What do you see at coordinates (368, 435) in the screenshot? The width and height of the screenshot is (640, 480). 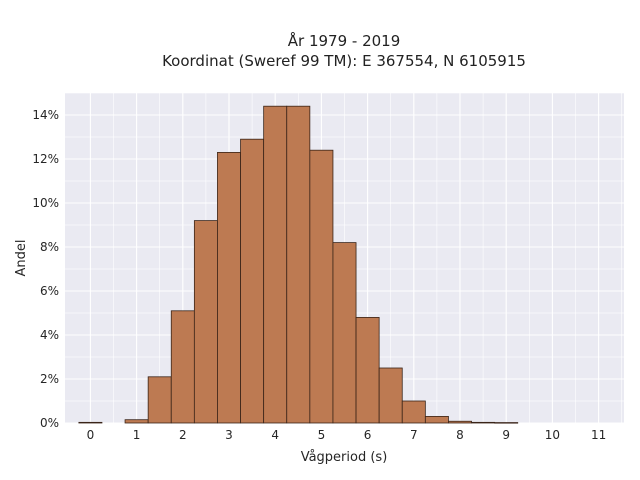 I see `x-tick-label: 6` at bounding box center [368, 435].